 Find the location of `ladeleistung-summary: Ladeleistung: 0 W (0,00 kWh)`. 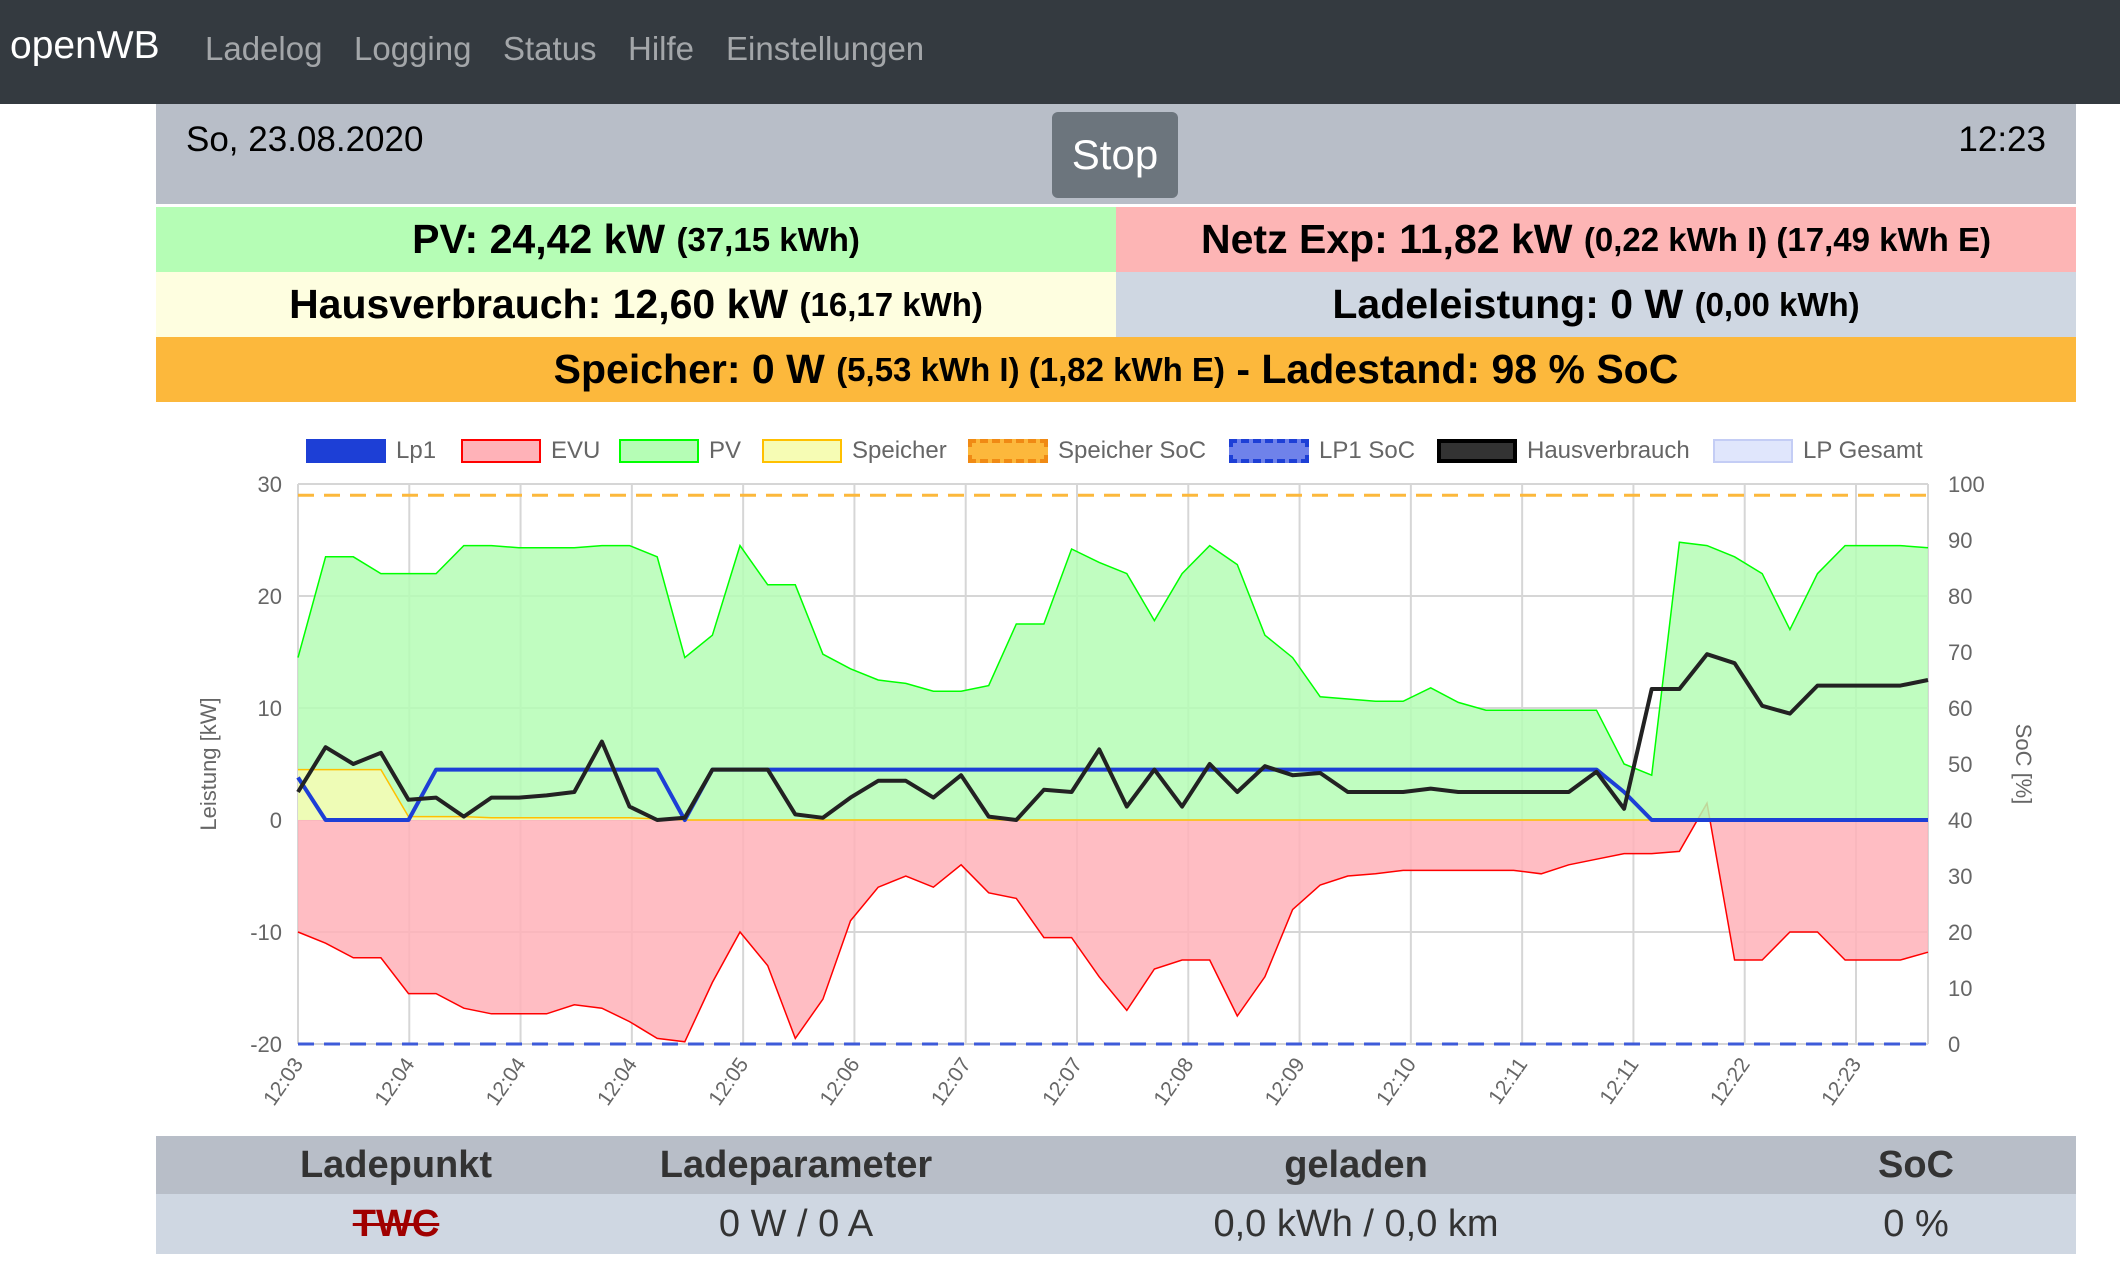

ladeleistung-summary: Ladeleistung: 0 W (0,00 kWh) is located at coordinates (1596, 304).